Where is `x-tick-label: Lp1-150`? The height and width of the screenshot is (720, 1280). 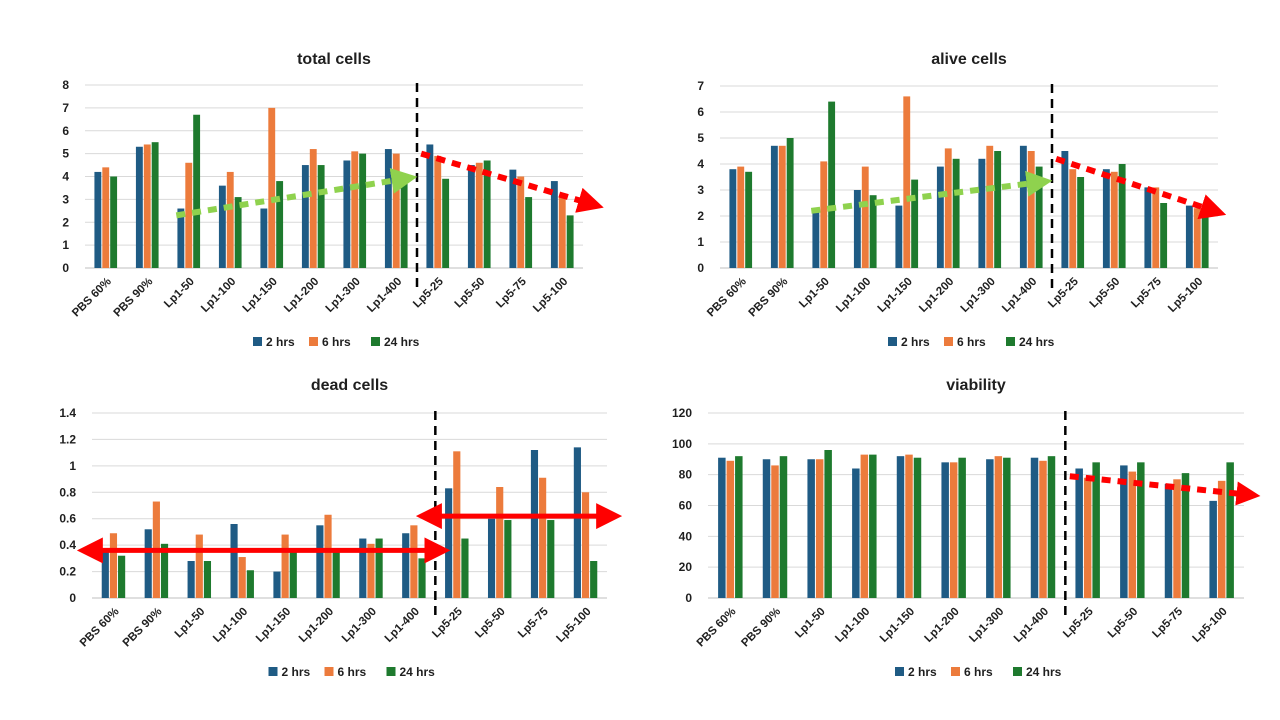
x-tick-label: Lp1-150 is located at coordinates (895, 295).